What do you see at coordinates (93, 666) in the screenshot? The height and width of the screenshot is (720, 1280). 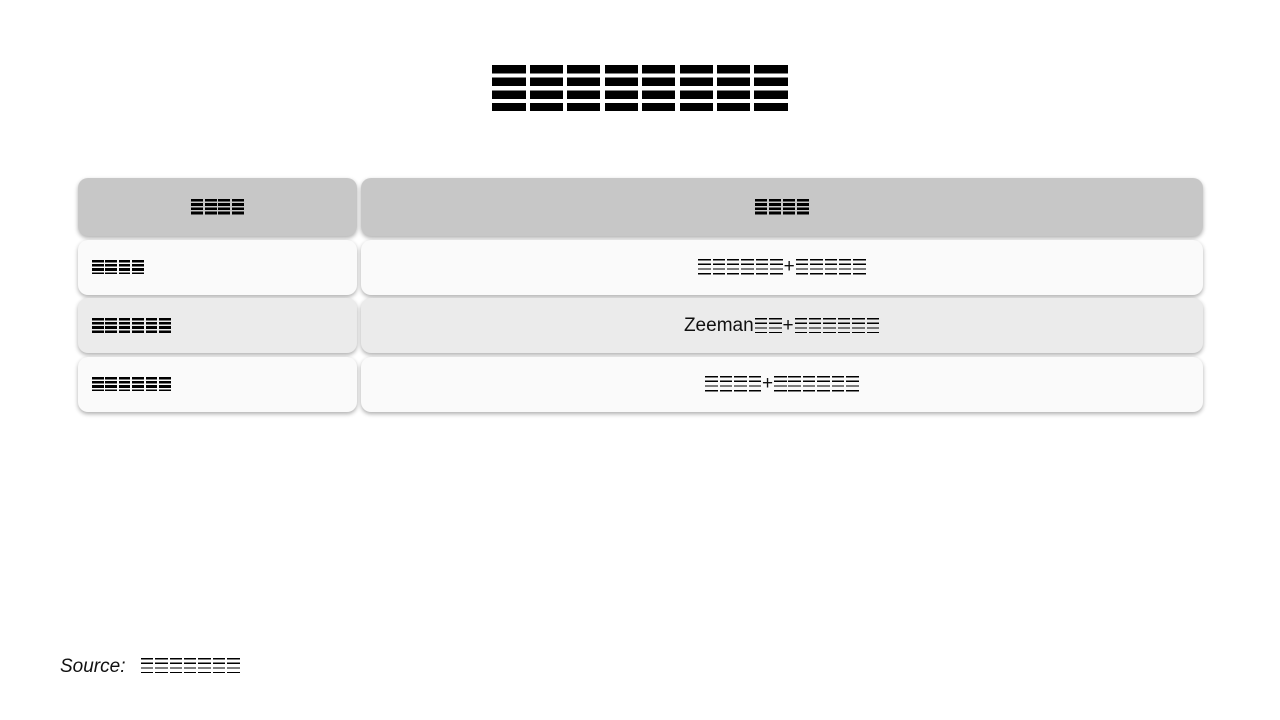 I see `source-label: Source:` at bounding box center [93, 666].